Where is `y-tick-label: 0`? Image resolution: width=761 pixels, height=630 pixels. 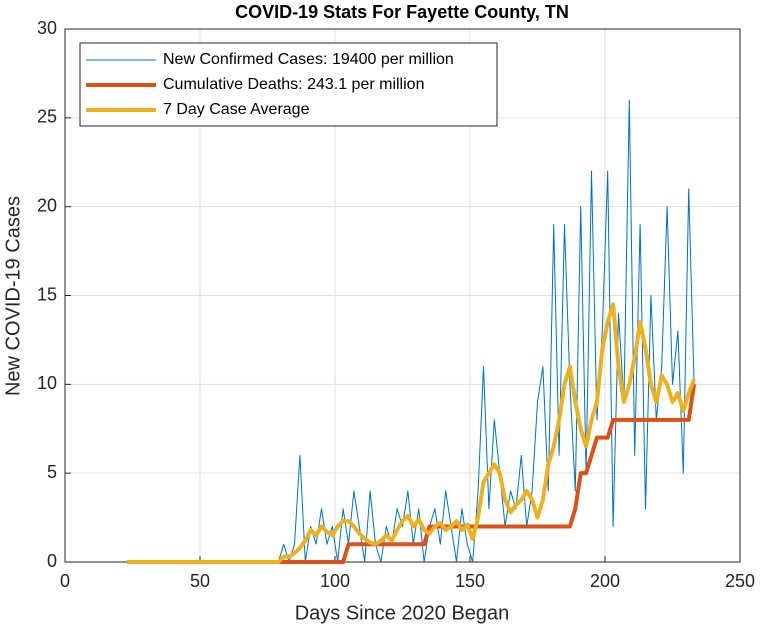 y-tick-label: 0 is located at coordinates (52, 561).